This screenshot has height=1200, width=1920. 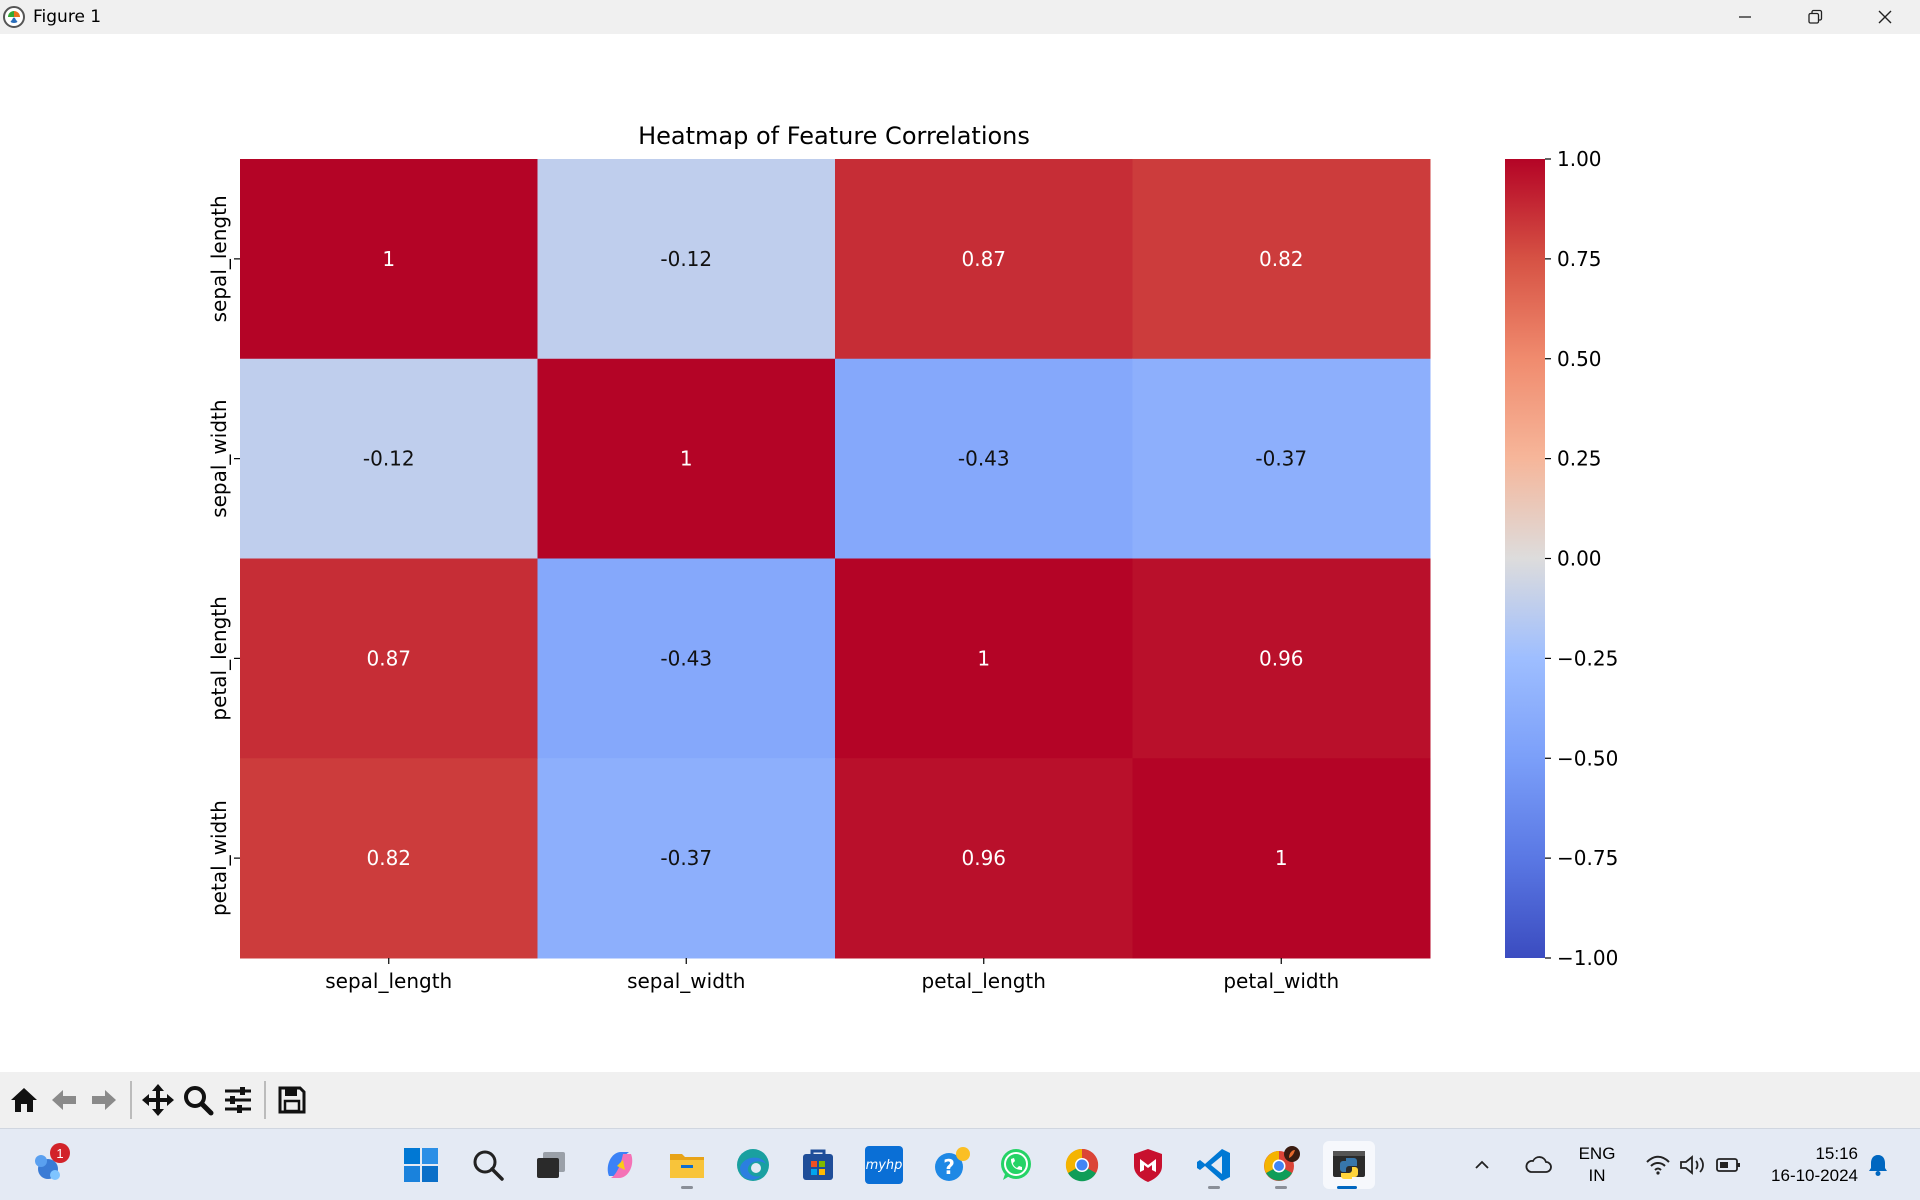 I want to click on microsoft-store-button, so click(x=818, y=1165).